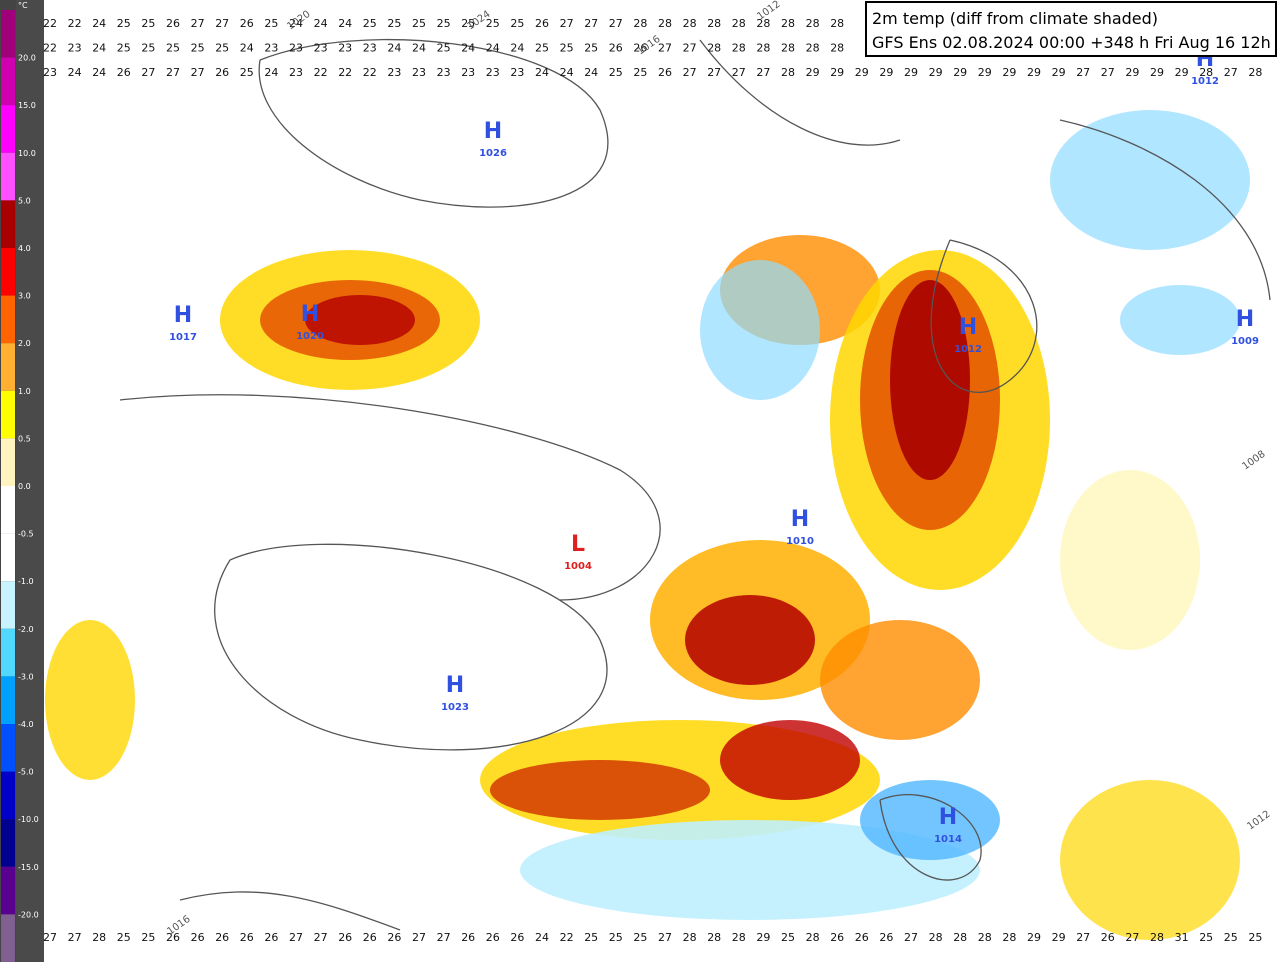 This screenshot has height=962, width=1280. Describe the element at coordinates (26, 772) in the screenshot. I see `legend-label: -5.0` at that location.